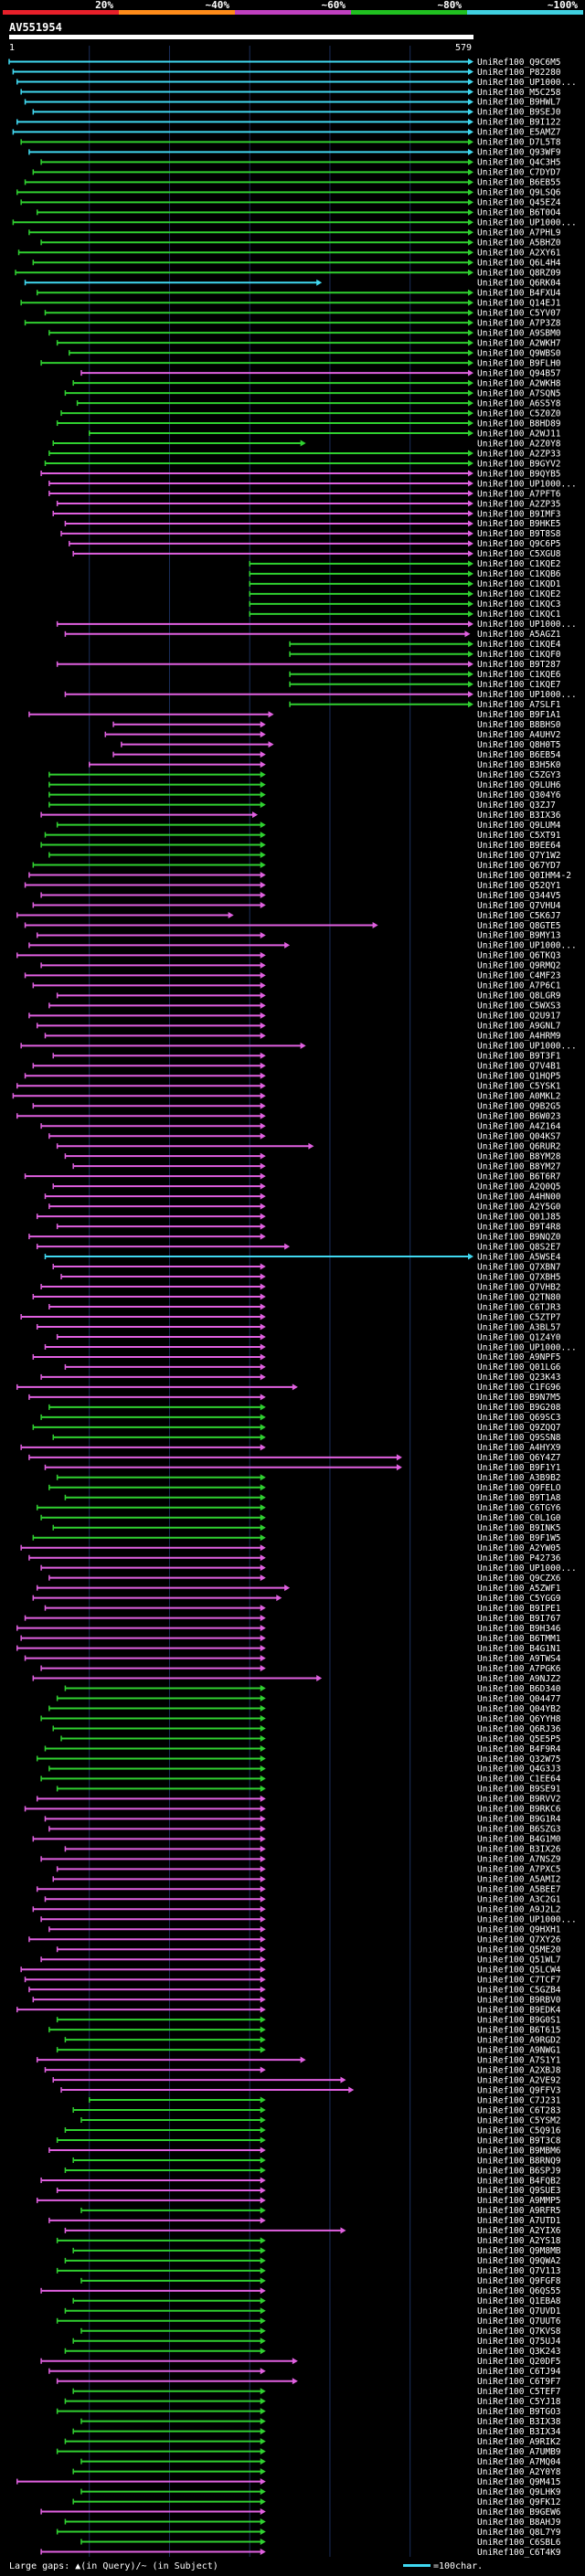  What do you see at coordinates (302, 1609) in the screenshot?
I see `hit-row: UniRef100_B9IPE1` at bounding box center [302, 1609].